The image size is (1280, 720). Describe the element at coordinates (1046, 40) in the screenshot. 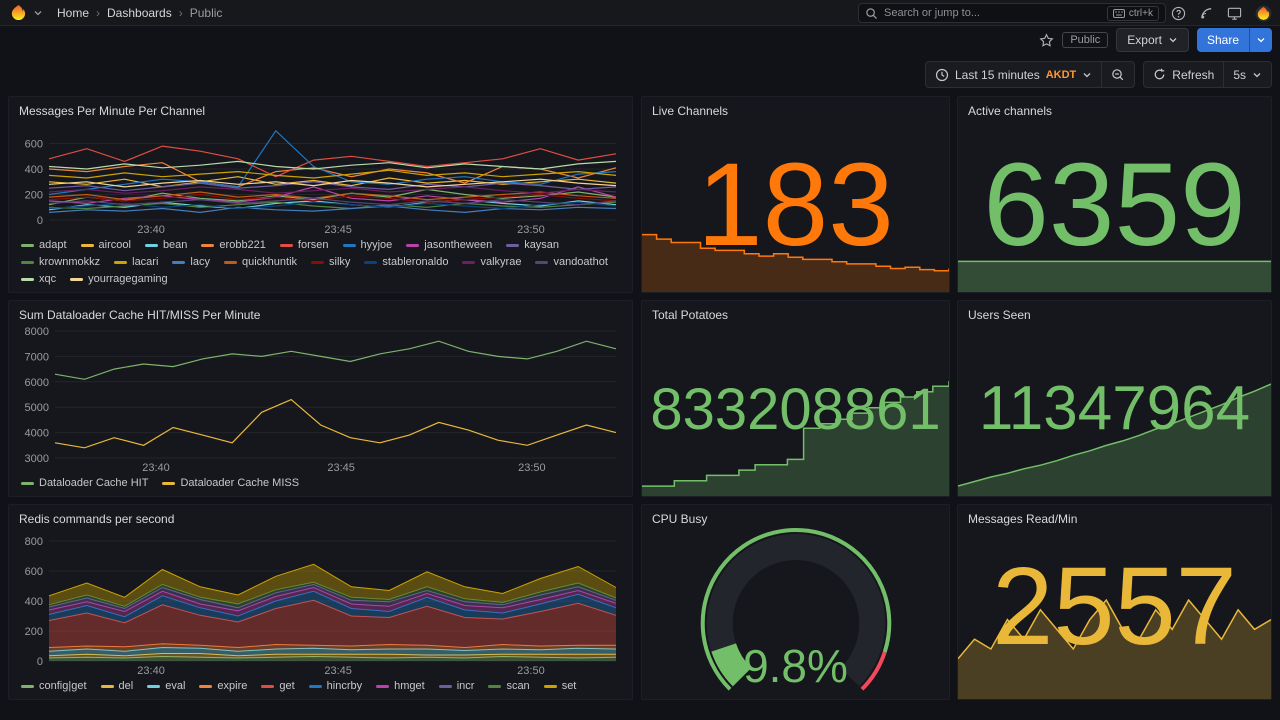

I see `star-icon` at that location.